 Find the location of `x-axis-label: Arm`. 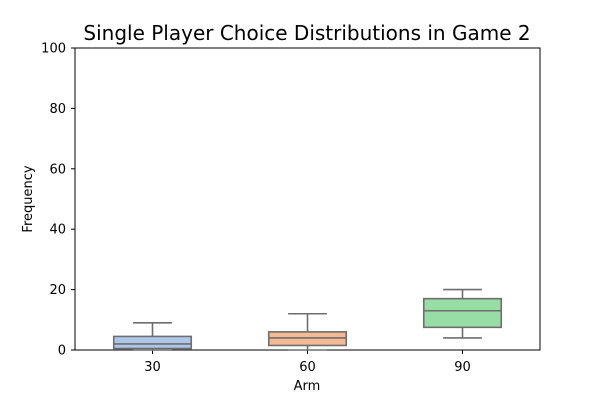

x-axis-label: Arm is located at coordinates (307, 386).